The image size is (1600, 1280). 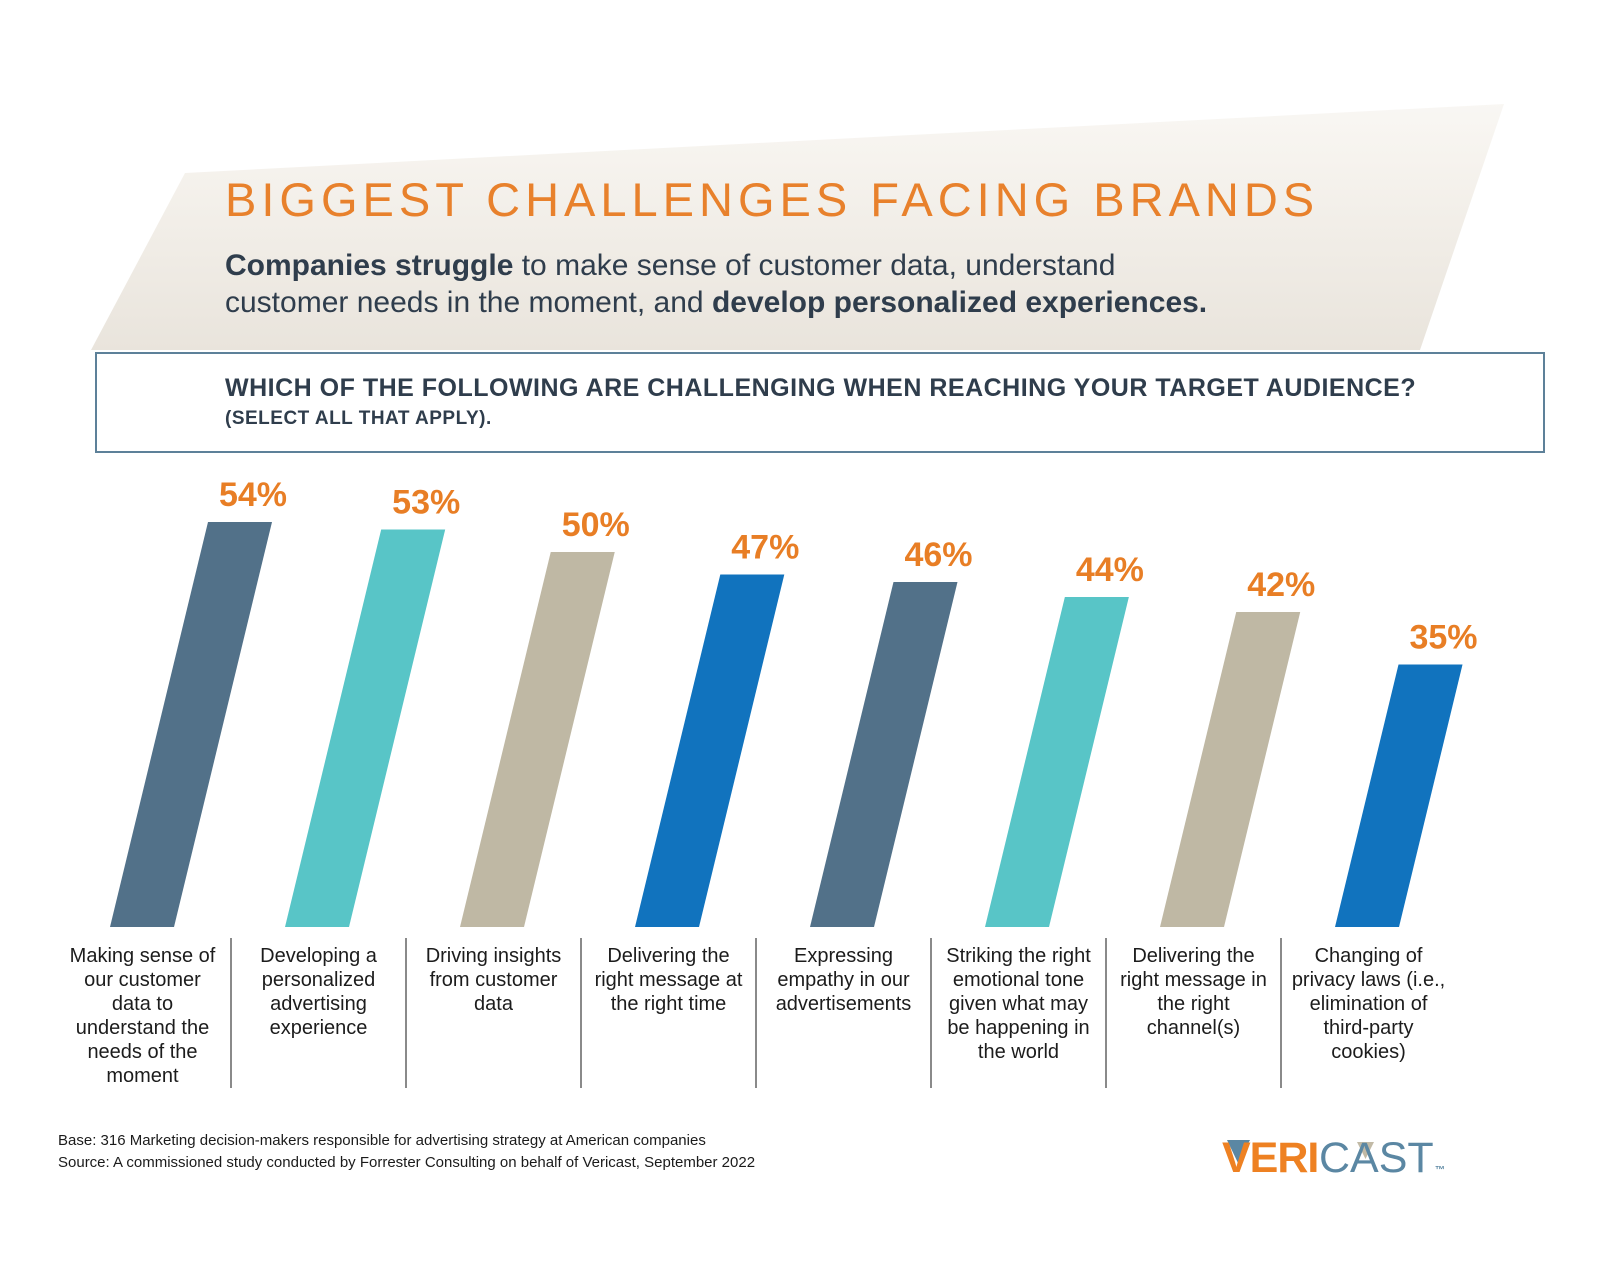 I want to click on value-label-4: 47%, so click(x=765, y=548).